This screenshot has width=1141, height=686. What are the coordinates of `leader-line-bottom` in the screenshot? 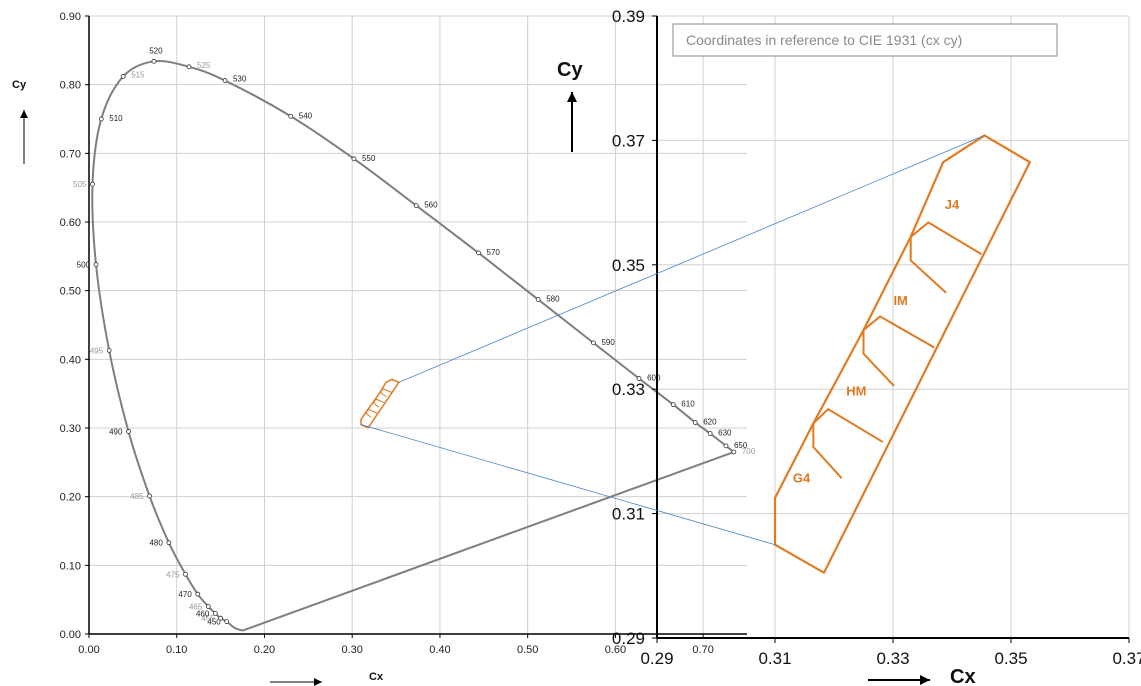 It's located at (568, 485).